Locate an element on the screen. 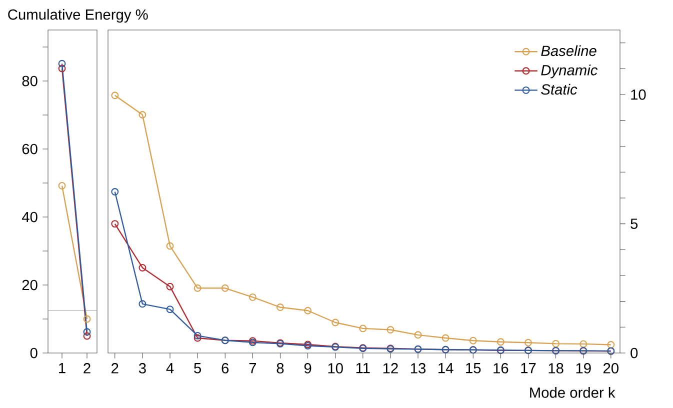 Image resolution: width=673 pixels, height=408 pixels. x-tick-label: 18 is located at coordinates (556, 368).